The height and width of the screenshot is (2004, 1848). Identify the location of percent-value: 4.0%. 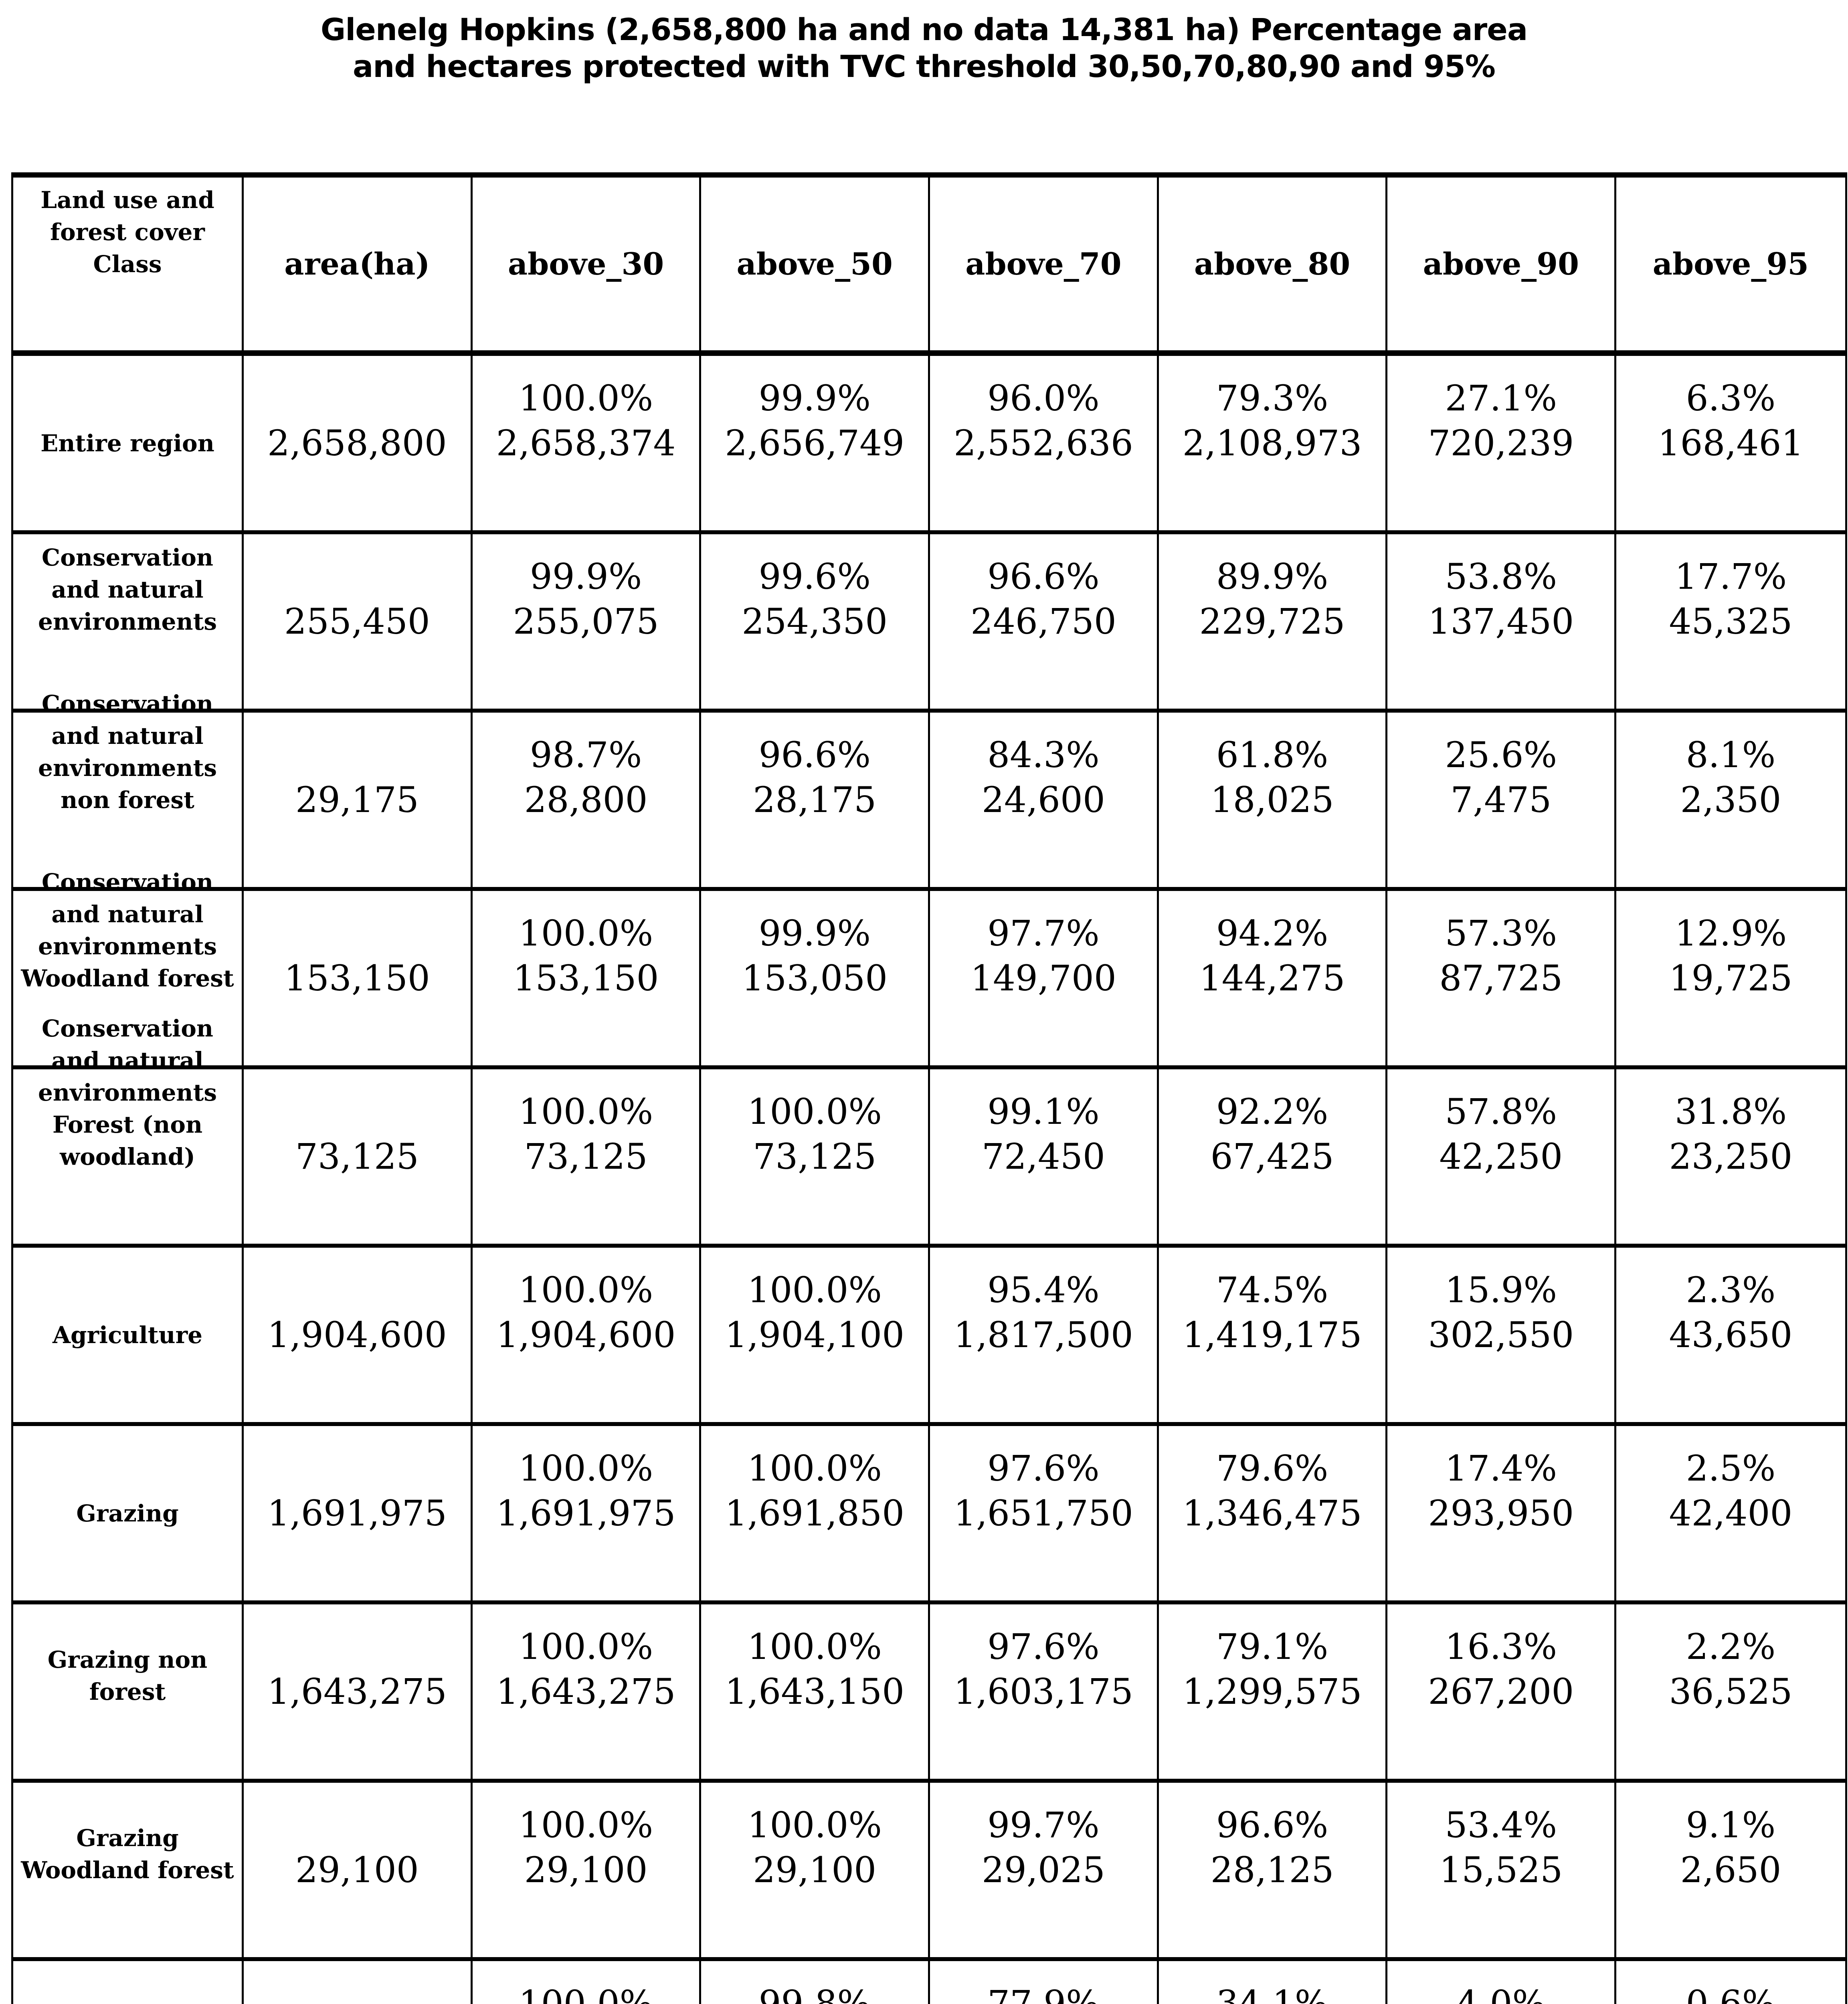
(1501, 1993).